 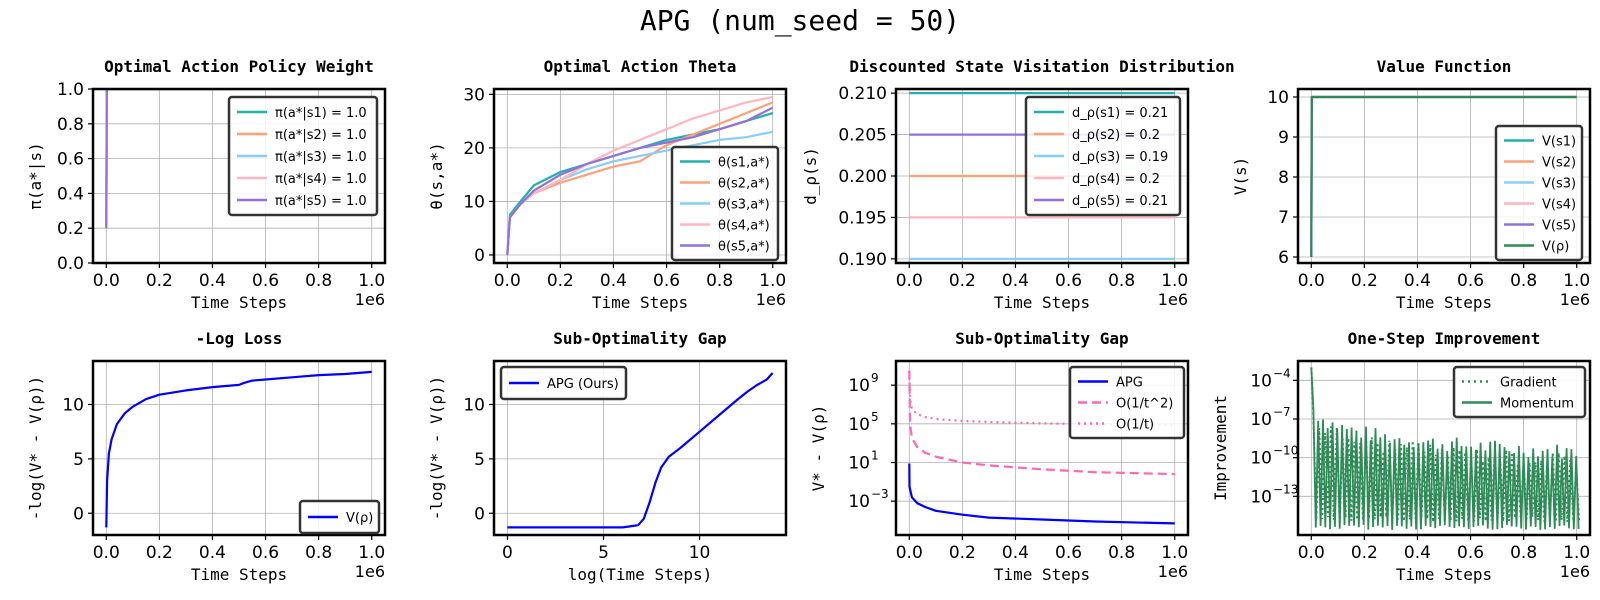 I want to click on subplot-title: -Log Loss, so click(x=239, y=338).